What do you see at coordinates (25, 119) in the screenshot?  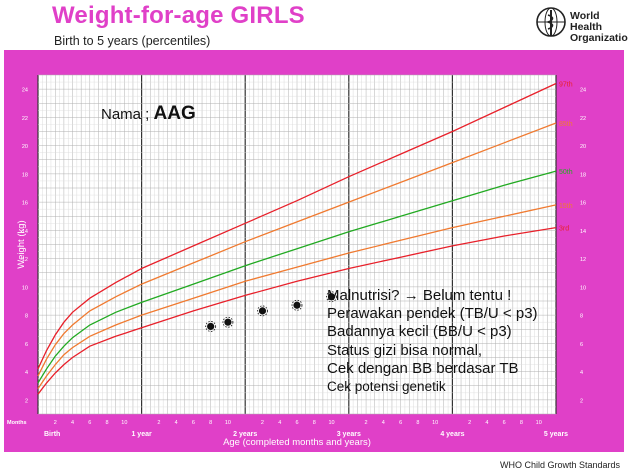 I see `y-tick-label-left: 22` at bounding box center [25, 119].